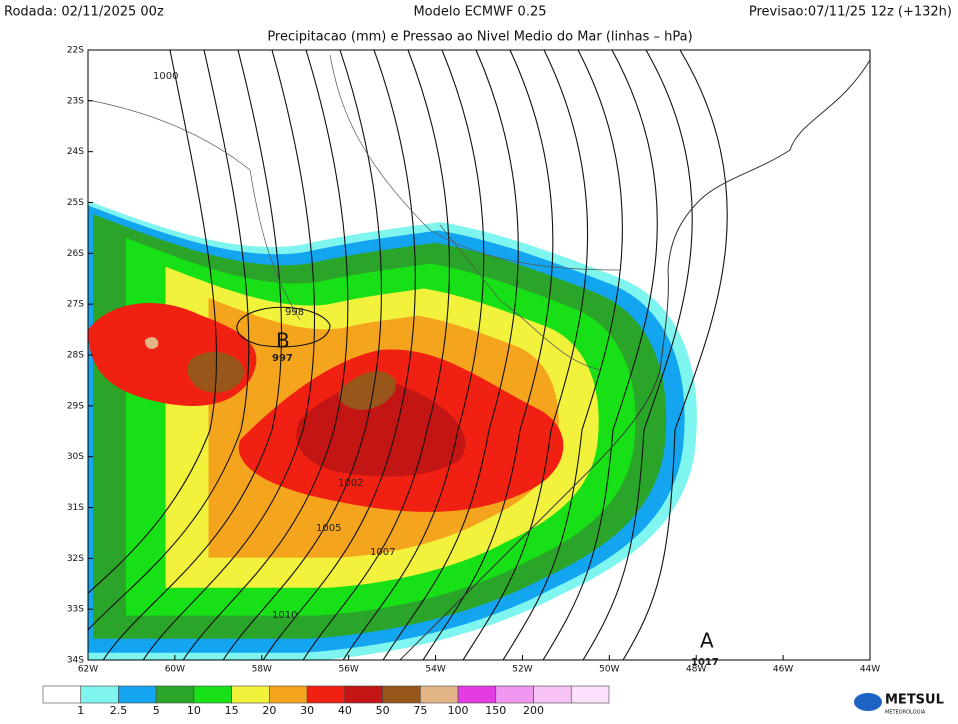  What do you see at coordinates (707, 641) in the screenshot?
I see `high-center: A` at bounding box center [707, 641].